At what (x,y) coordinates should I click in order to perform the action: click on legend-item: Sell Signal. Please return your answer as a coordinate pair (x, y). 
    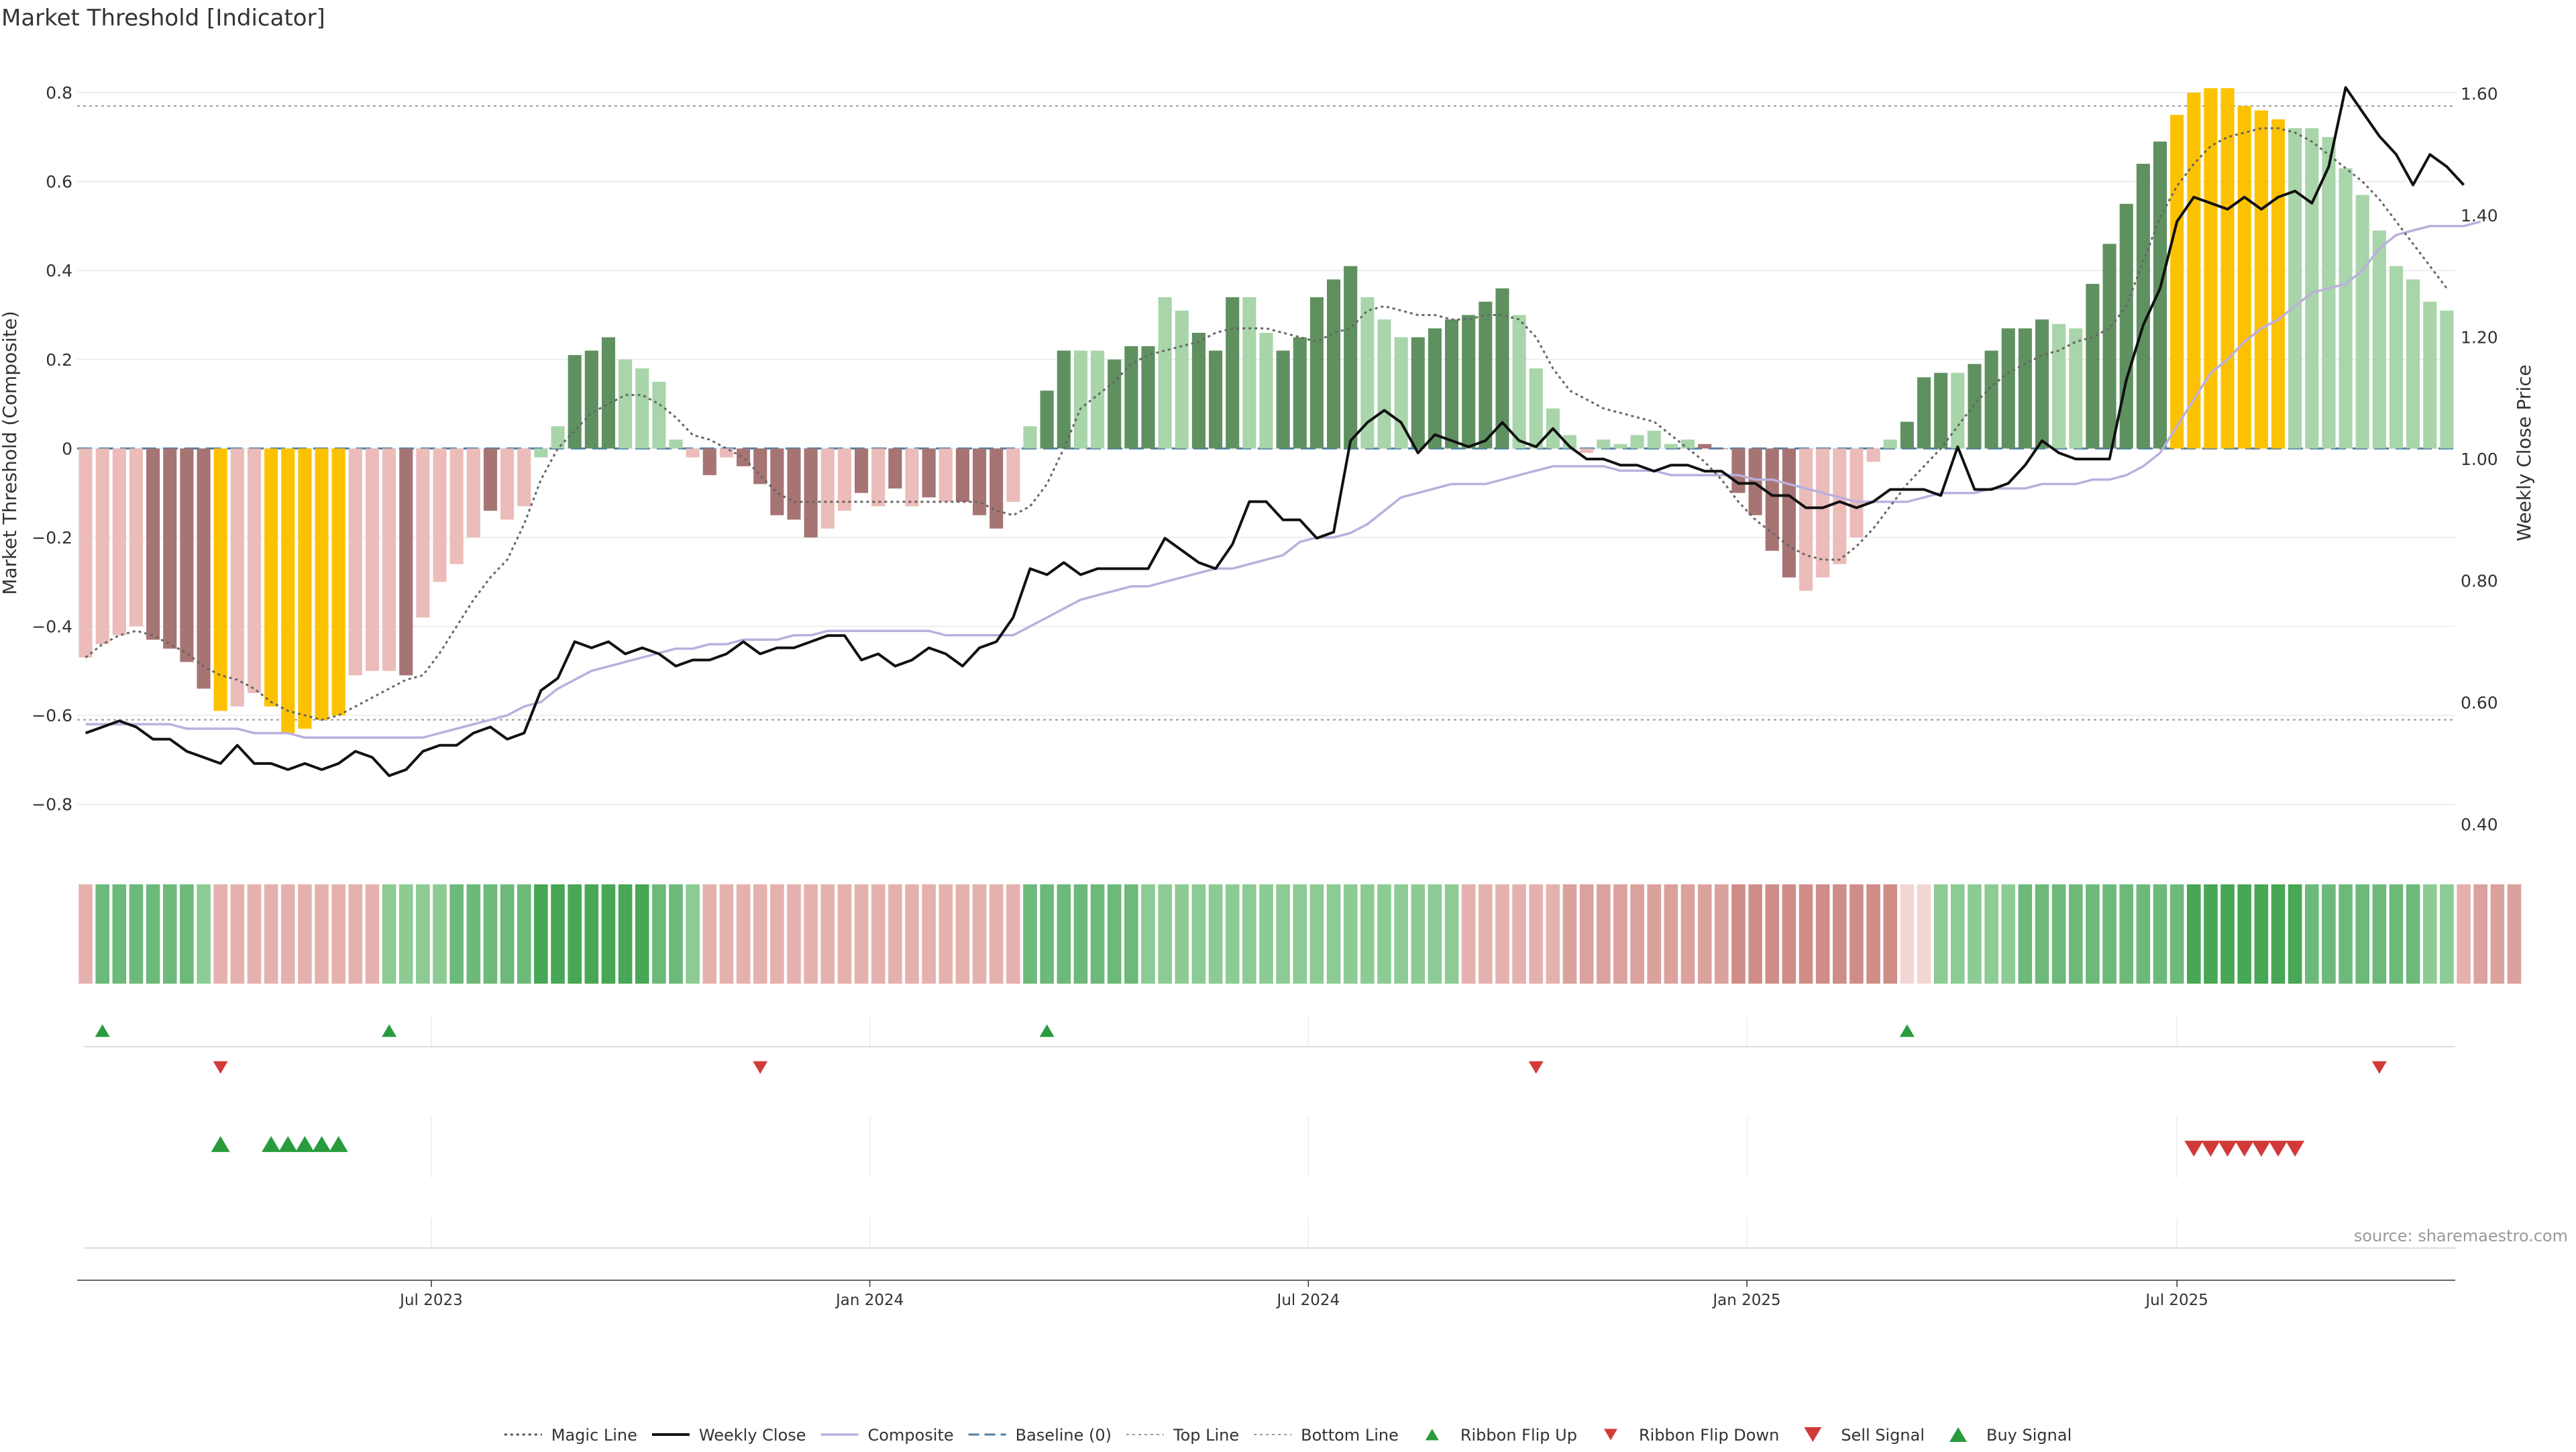
    Looking at the image, I should click on (1864, 1436).